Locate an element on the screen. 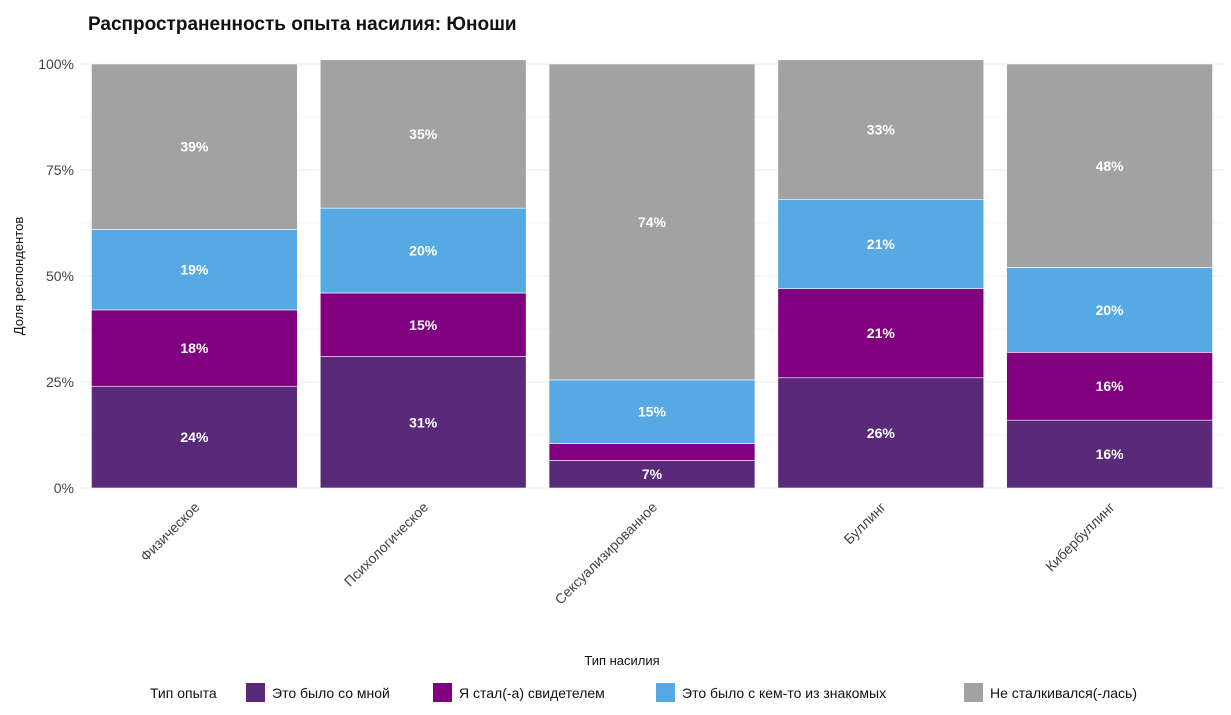 This screenshot has height=715, width=1231. bar-data-label: 26% is located at coordinates (881, 433).